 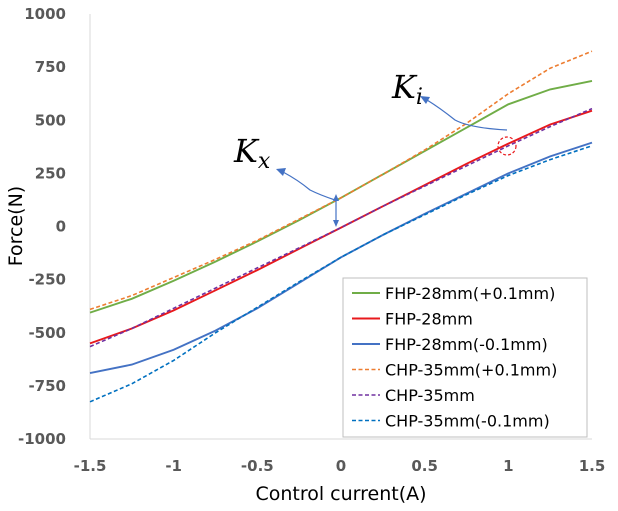 I want to click on y-tick-label: -1000, so click(x=42, y=439).